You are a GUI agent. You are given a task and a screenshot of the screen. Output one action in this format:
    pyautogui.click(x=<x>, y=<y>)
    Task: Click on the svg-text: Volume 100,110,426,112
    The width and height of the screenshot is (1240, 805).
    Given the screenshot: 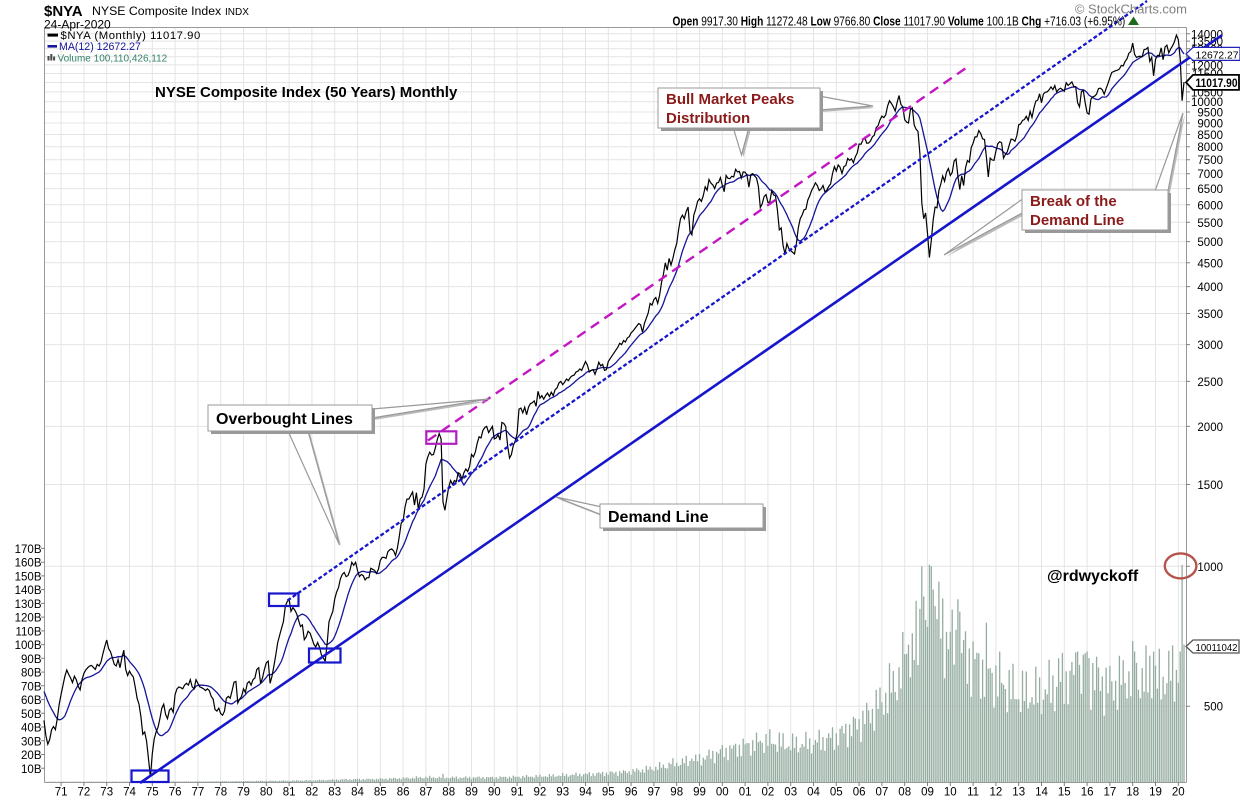 What is the action you would take?
    pyautogui.click(x=113, y=59)
    